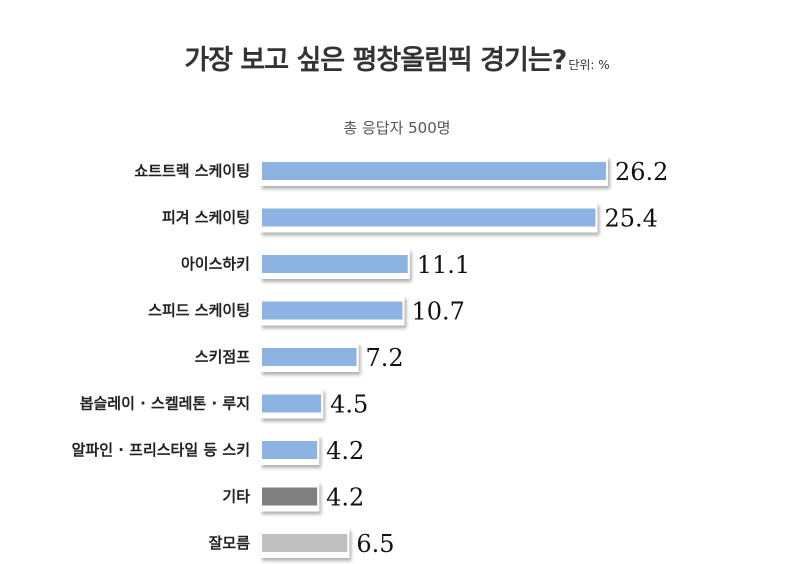  What do you see at coordinates (192, 171) in the screenshot?
I see `category-label: 쇼트트랙 스케이팅` at bounding box center [192, 171].